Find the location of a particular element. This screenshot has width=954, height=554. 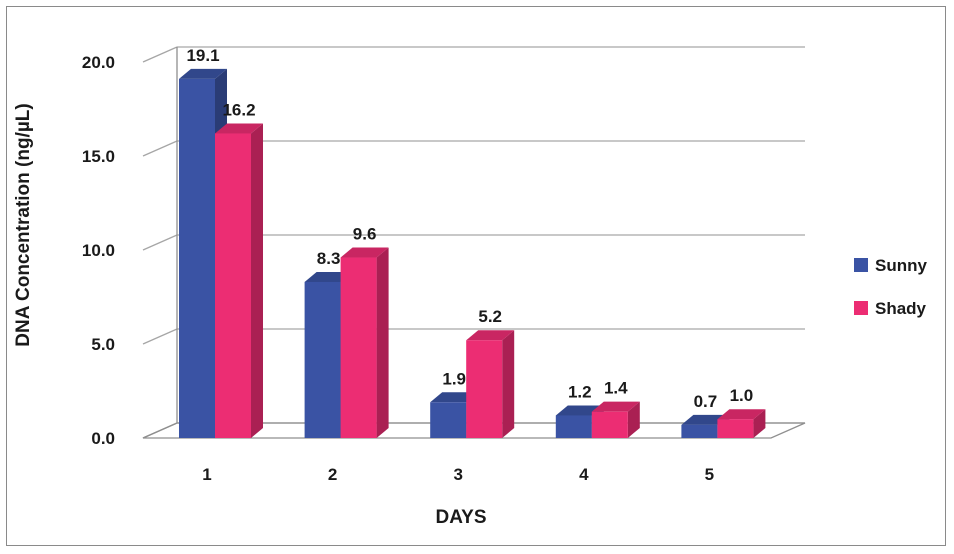

y-tick-labels: 0.0 5.0 10.0 15.0 20.0 is located at coordinates (98, 250).